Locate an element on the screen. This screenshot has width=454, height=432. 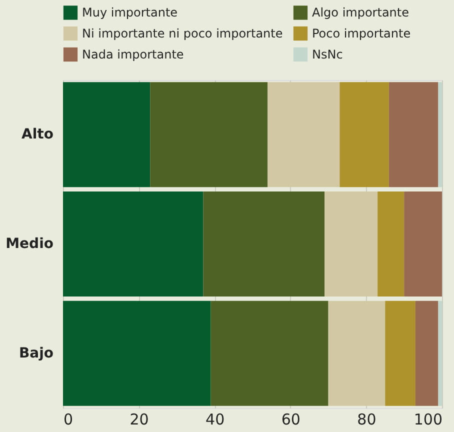
x-tick-label: 60 is located at coordinates (290, 419).